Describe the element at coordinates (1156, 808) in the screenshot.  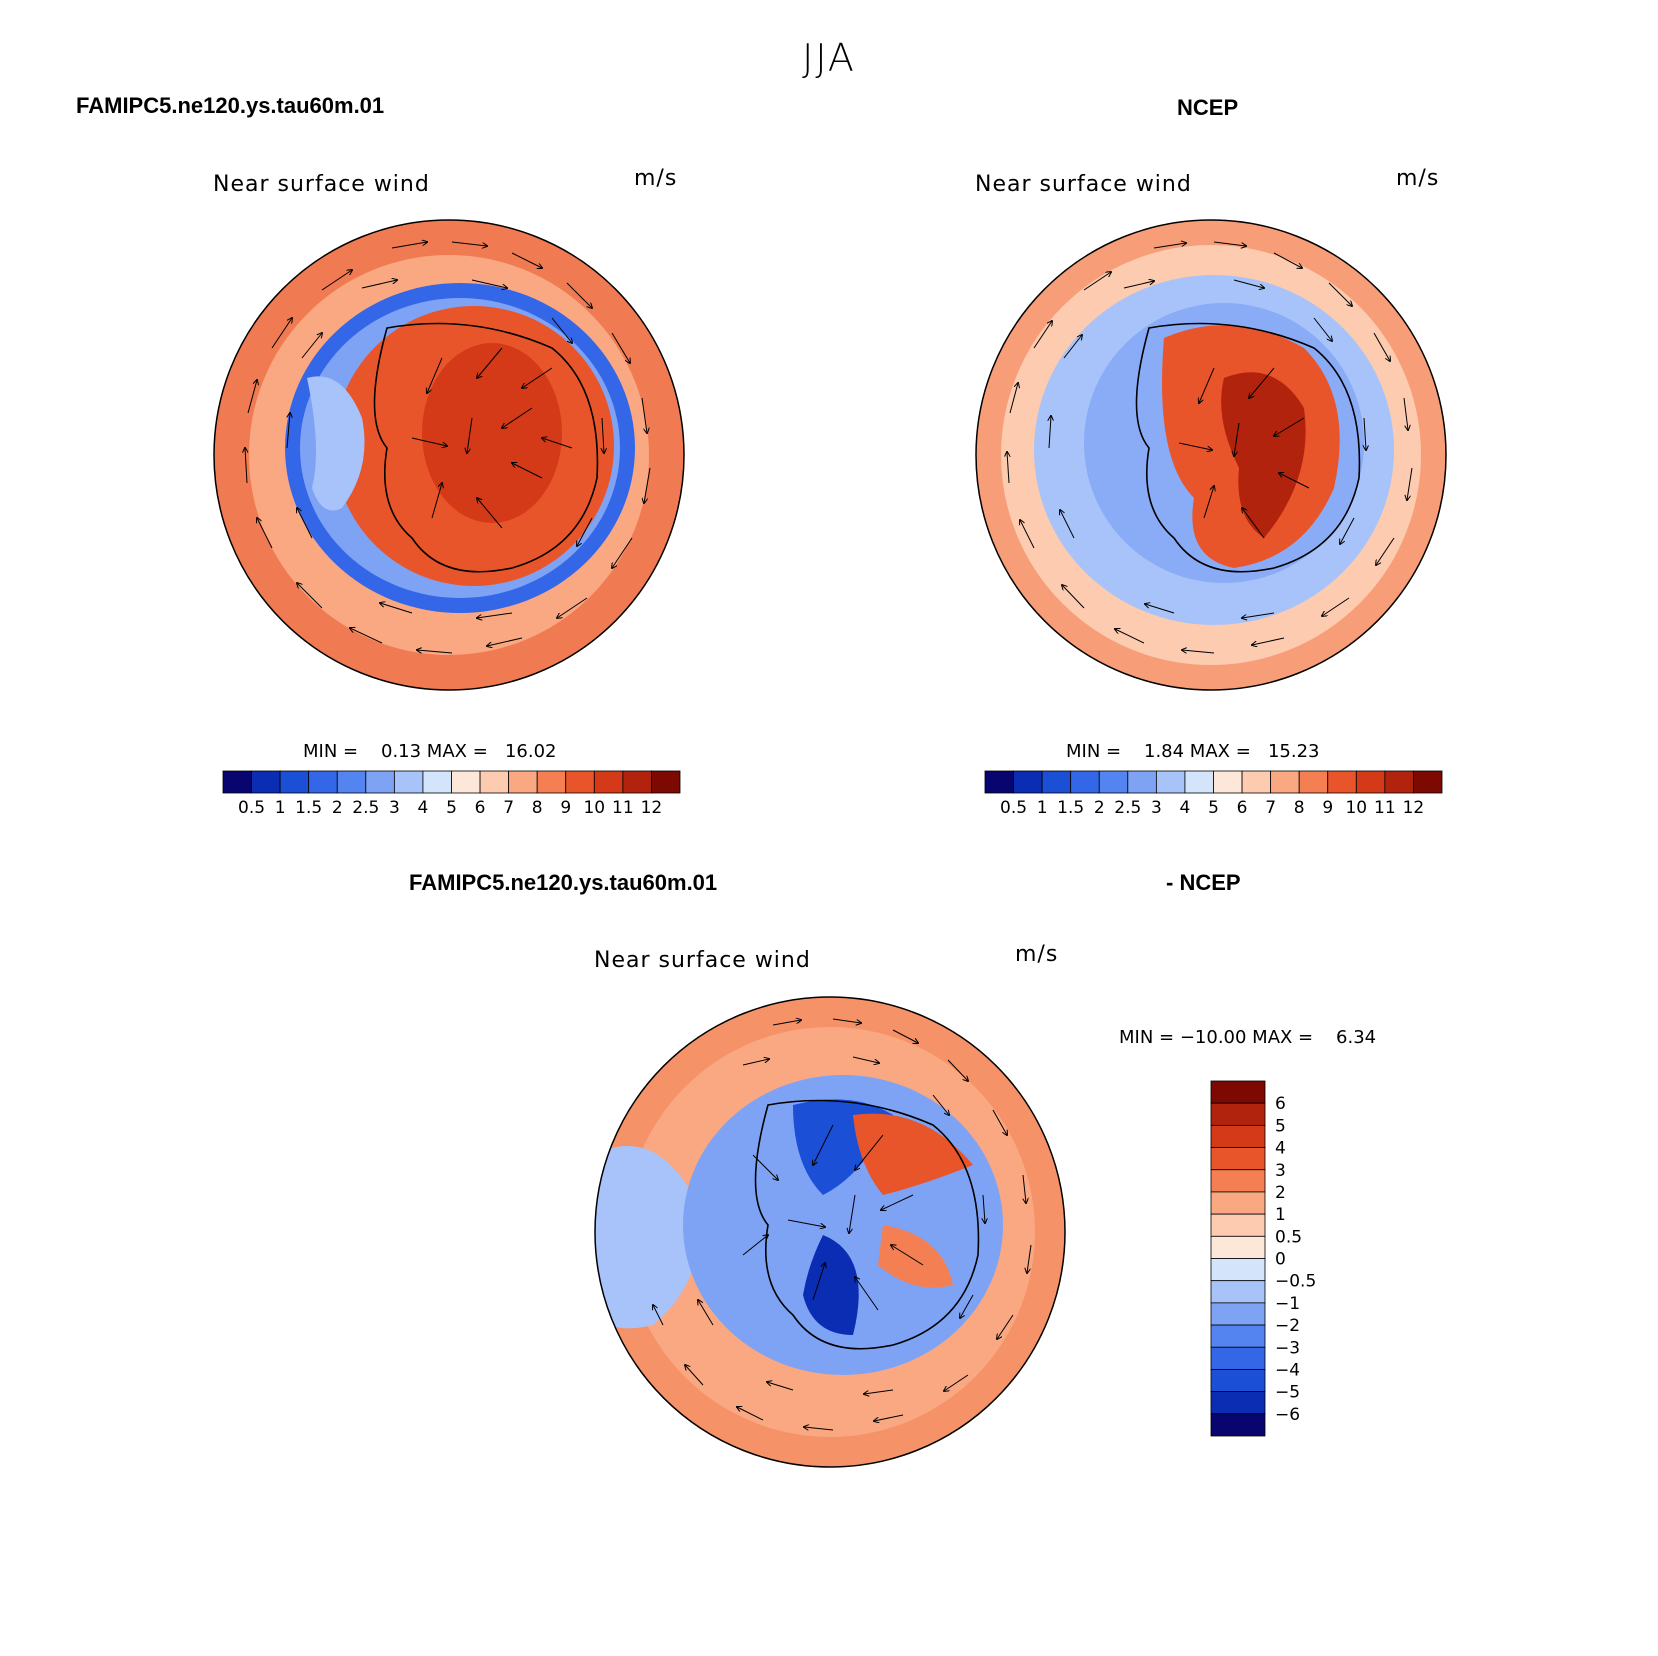
I see `obs-colorbar-tick-label: 3` at that location.